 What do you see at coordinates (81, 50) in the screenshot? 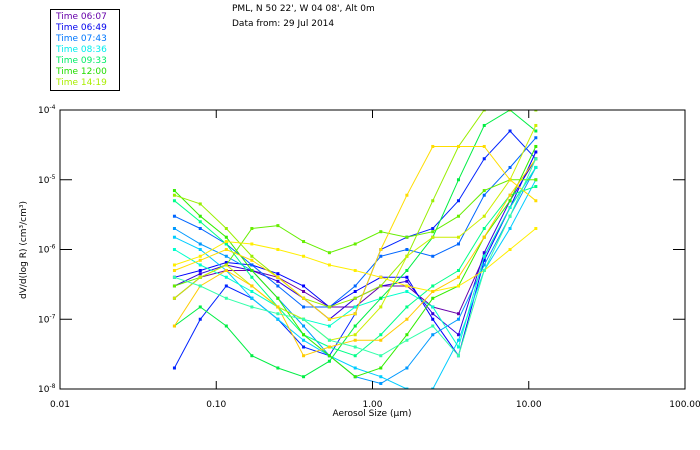
I see `legend-item: Time 08:36` at bounding box center [81, 50].